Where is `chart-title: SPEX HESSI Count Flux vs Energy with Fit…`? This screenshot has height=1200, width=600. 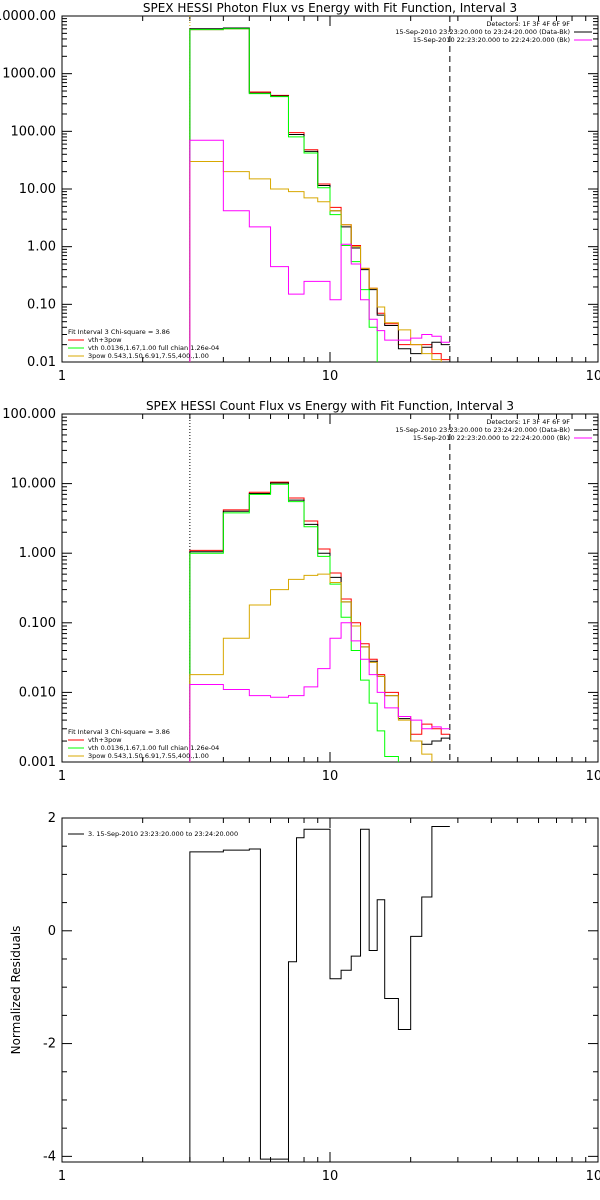
chart-title: SPEX HESSI Count Flux vs Energy with Fit… is located at coordinates (330, 406).